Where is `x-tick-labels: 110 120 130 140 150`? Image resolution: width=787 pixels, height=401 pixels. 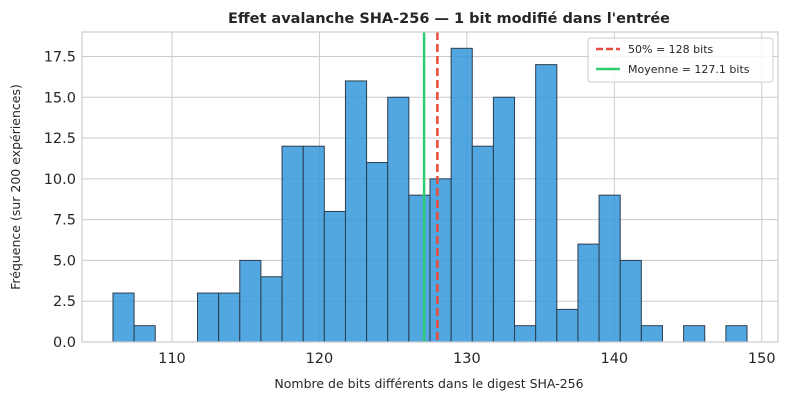 x-tick-labels: 110 120 130 140 150 is located at coordinates (467, 359).